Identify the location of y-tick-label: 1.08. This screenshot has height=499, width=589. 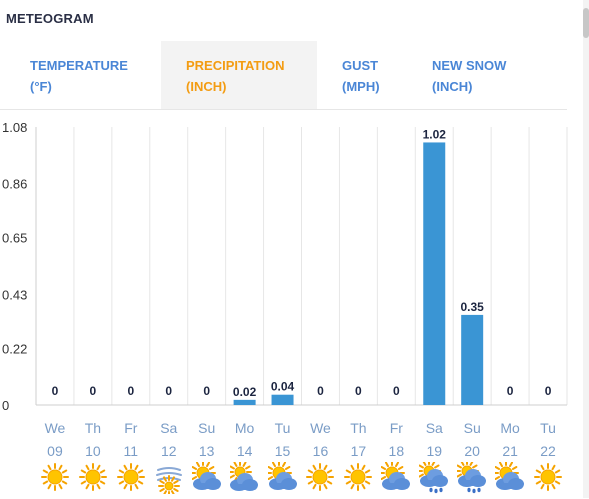
(14, 127).